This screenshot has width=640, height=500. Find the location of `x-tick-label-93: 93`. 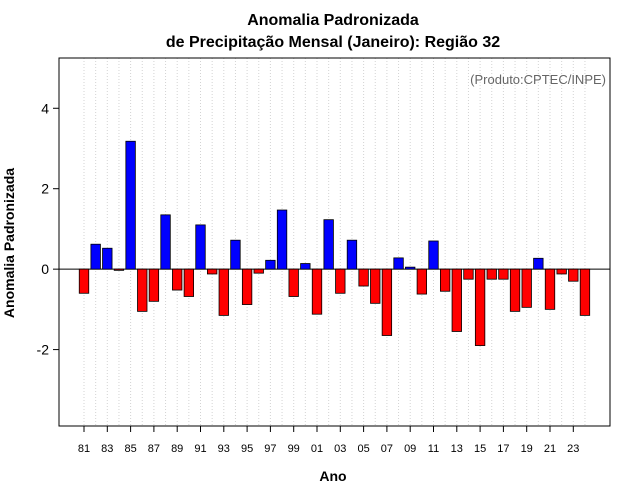

x-tick-label-93: 93 is located at coordinates (224, 449).